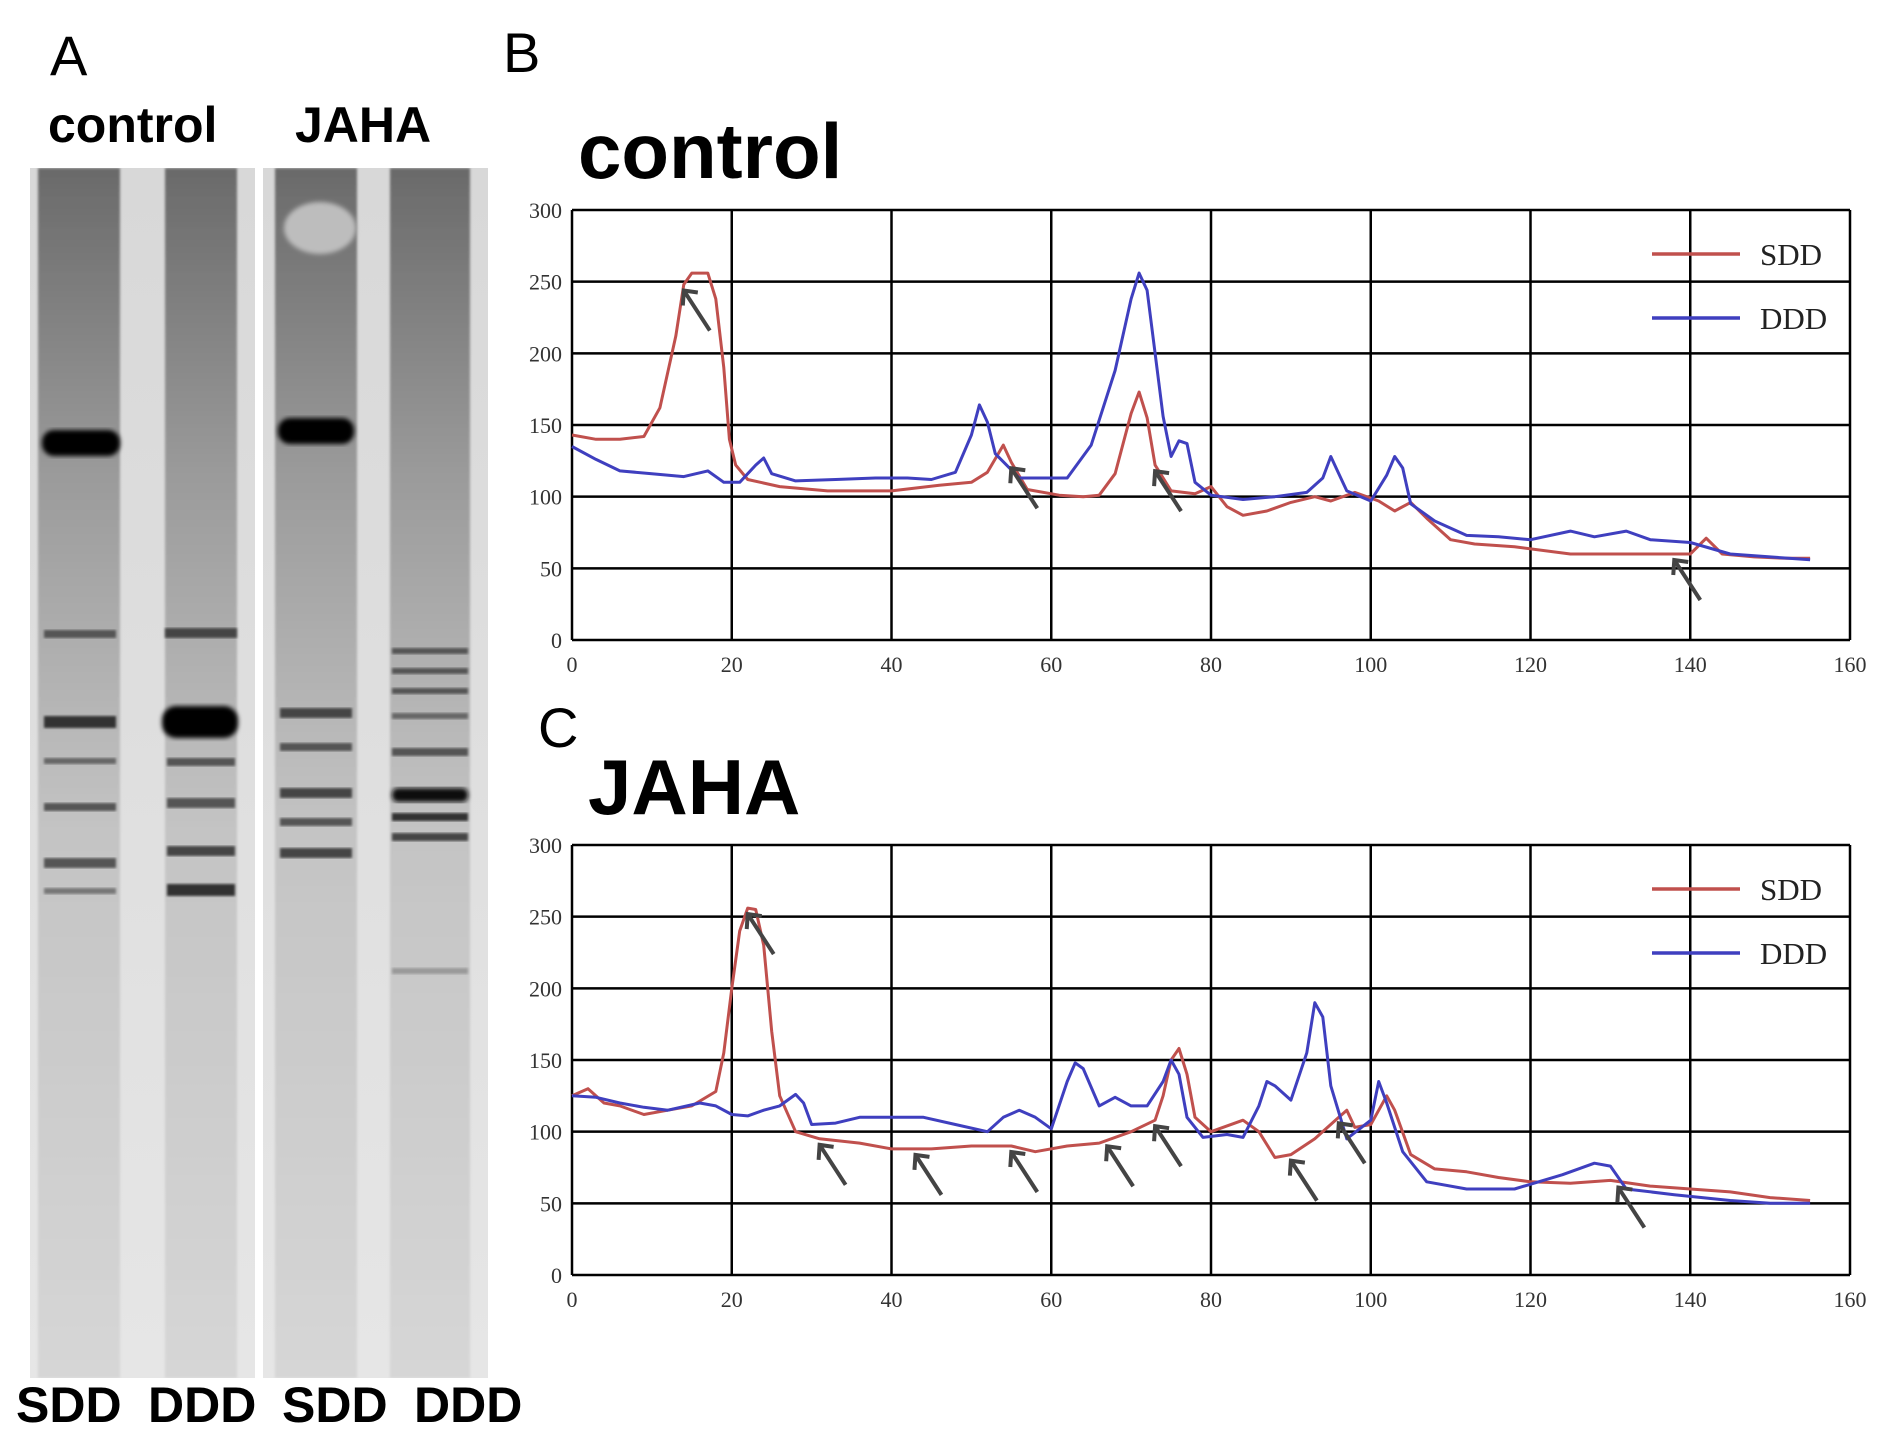  Describe the element at coordinates (558, 727) in the screenshot. I see `panel-c-letter: C` at that location.